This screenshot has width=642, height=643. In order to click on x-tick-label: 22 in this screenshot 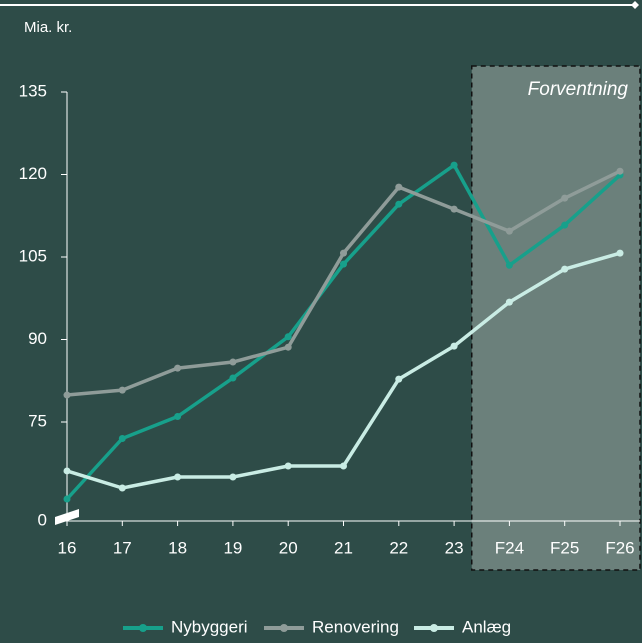, I will do `click(398, 547)`.